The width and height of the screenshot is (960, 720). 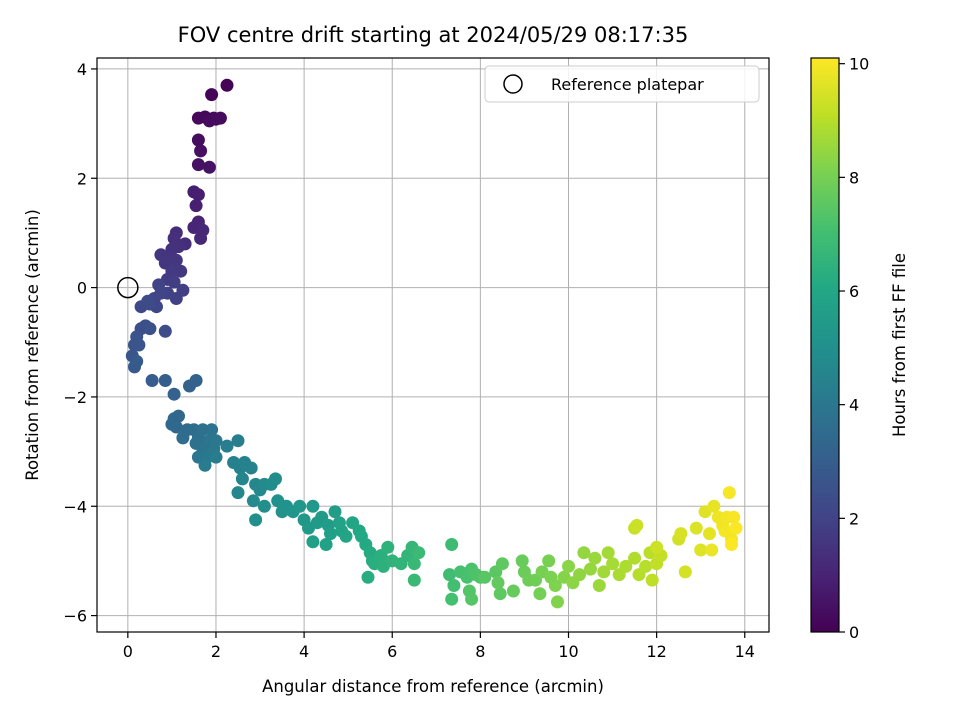 I want to click on y-tick-label: −6, so click(x=75, y=616).